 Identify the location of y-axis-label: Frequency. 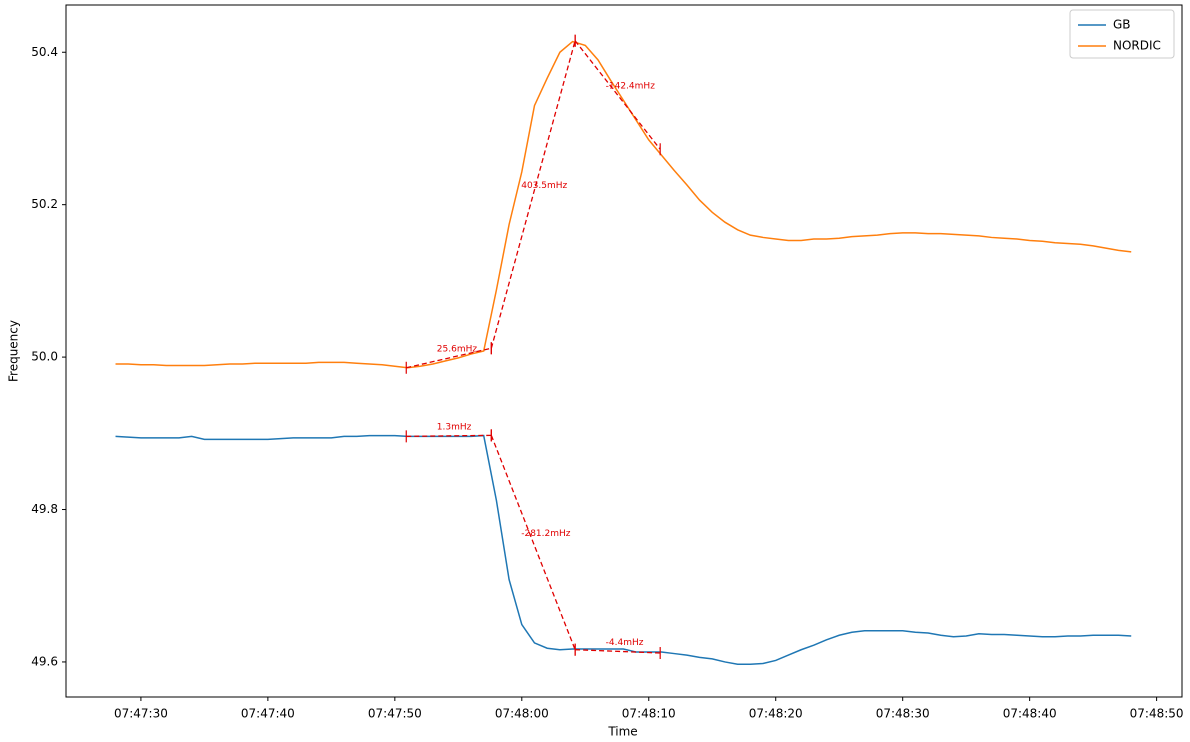
(14, 351).